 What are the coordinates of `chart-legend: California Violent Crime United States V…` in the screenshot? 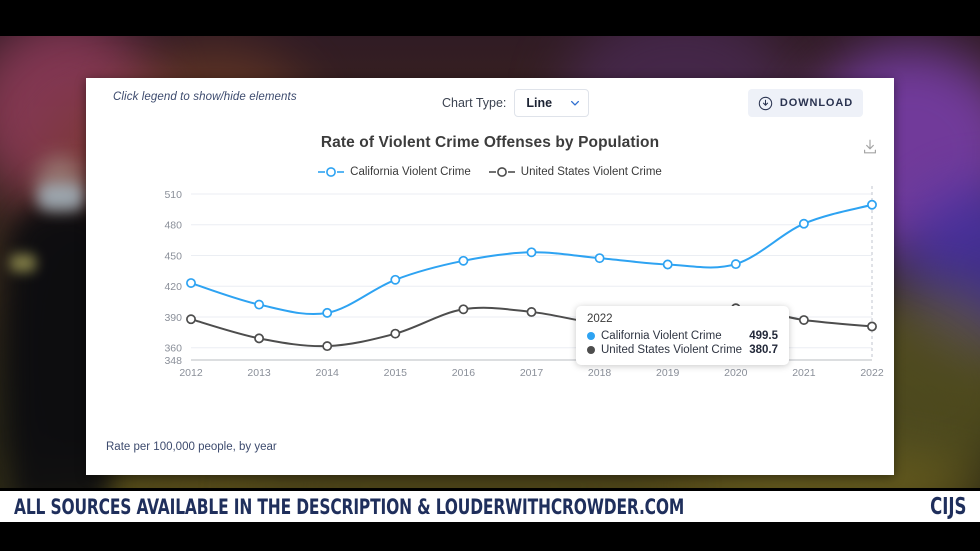 It's located at (490, 172).